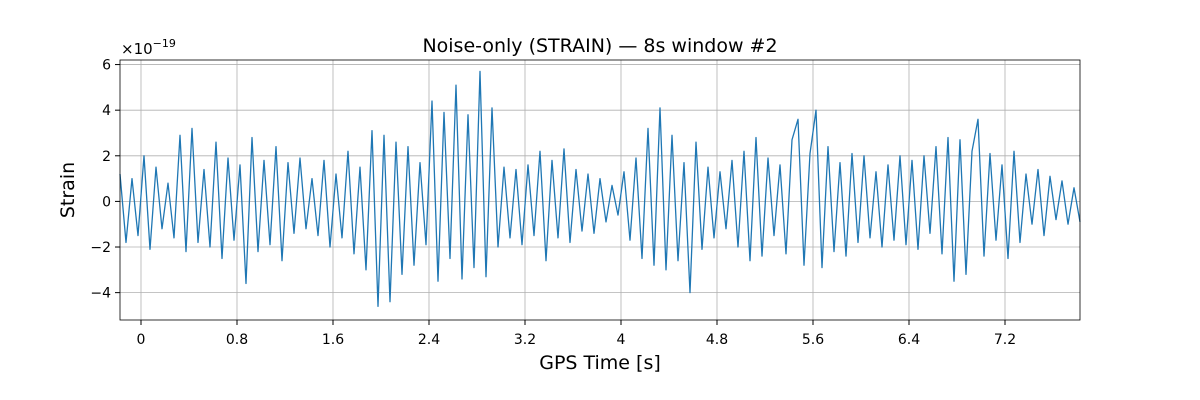 The image size is (1200, 400). I want to click on y-tick-label: 4, so click(106, 111).